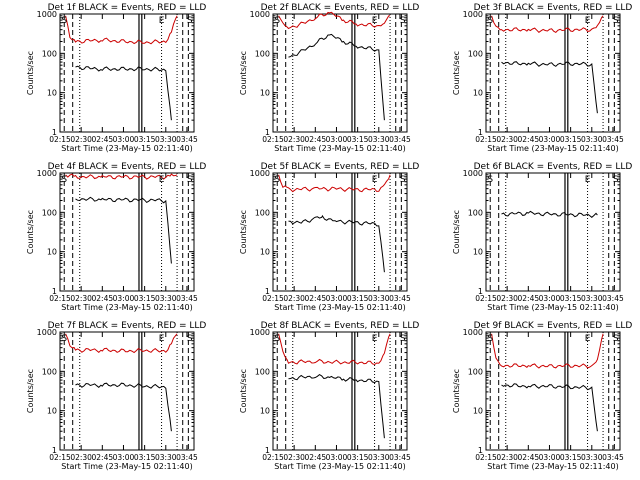 The width and height of the screenshot is (640, 480). I want to click on panel-title: Det 5f BLACK = Events, RED = LLD, so click(340, 167).